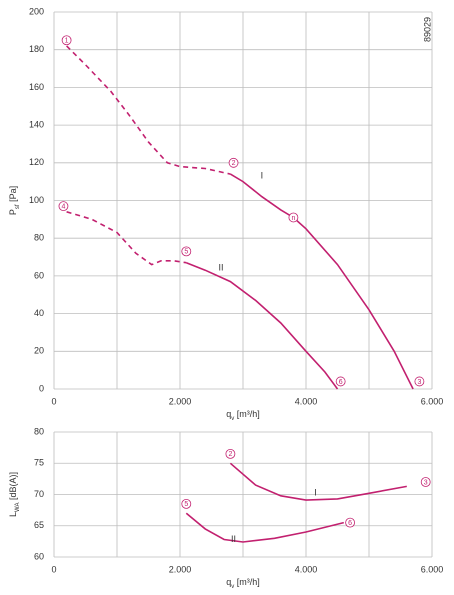 Image resolution: width=454 pixels, height=595 pixels. Describe the element at coordinates (39, 494) in the screenshot. I see `y-tick-label: 70` at that location.